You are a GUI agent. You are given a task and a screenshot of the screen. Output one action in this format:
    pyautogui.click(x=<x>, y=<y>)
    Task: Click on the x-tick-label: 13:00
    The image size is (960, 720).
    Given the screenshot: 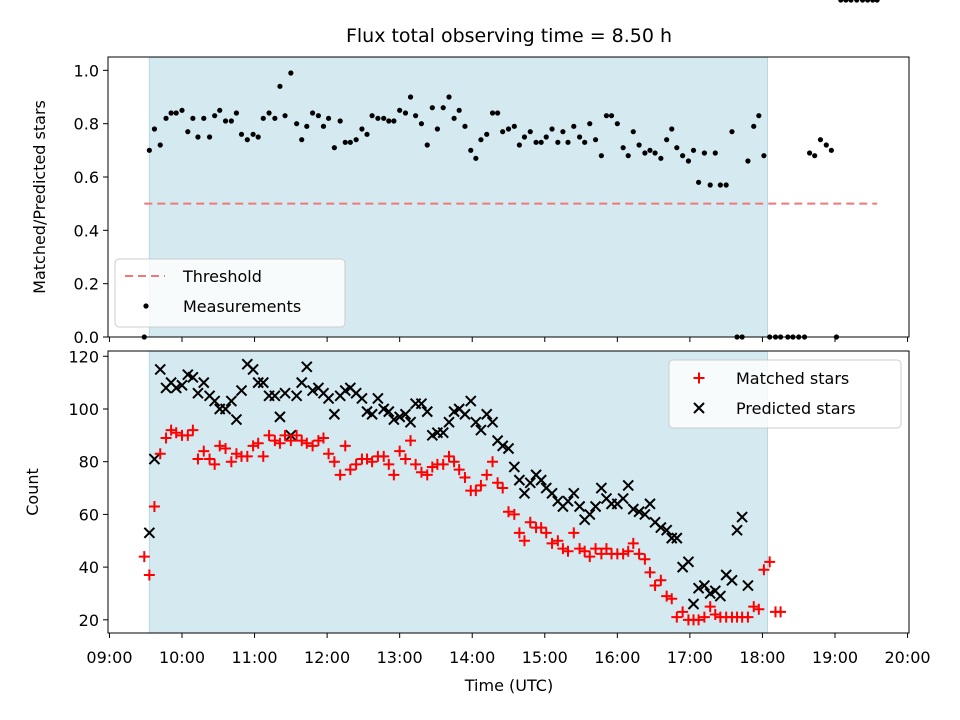 What is the action you would take?
    pyautogui.click(x=400, y=657)
    